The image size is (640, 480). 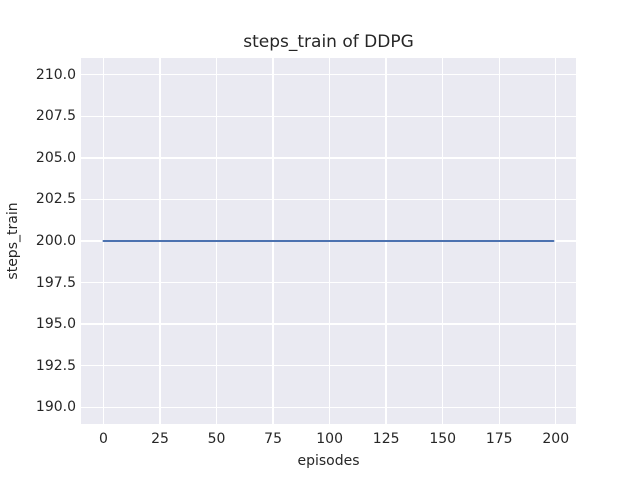 What do you see at coordinates (386, 439) in the screenshot?
I see `x-tick-label: 125` at bounding box center [386, 439].